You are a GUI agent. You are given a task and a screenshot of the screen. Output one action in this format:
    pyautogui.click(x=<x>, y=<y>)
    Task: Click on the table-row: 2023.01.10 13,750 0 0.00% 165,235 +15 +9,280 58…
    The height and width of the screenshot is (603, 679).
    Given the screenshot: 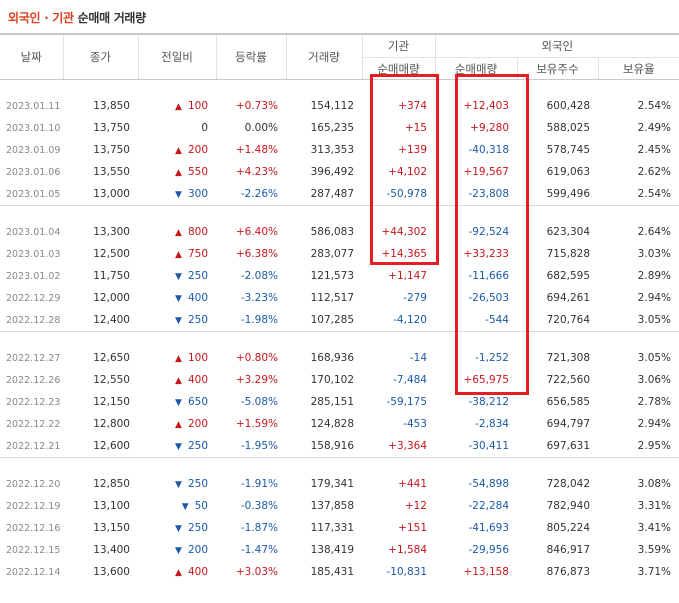 What is the action you would take?
    pyautogui.click(x=339, y=128)
    